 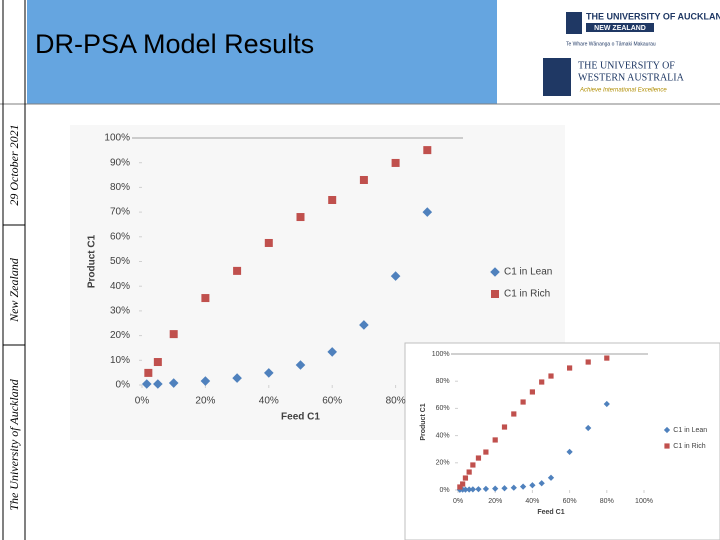 I want to click on logo-text: Achieve International Excellence, so click(x=623, y=91).